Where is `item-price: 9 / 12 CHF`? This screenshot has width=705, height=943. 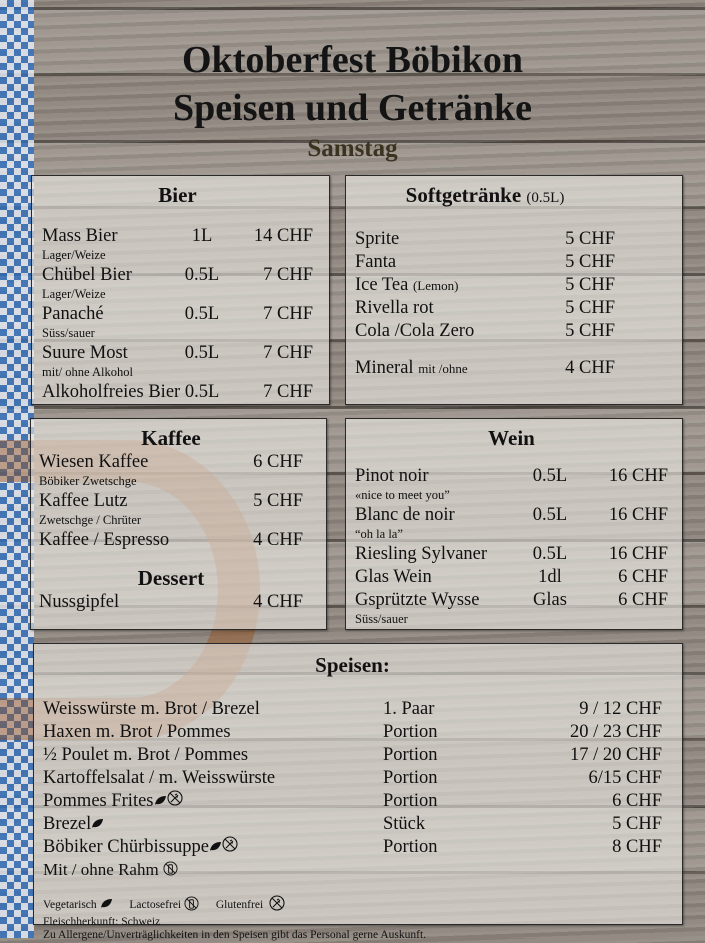
item-price: 9 / 12 CHF is located at coordinates (620, 709).